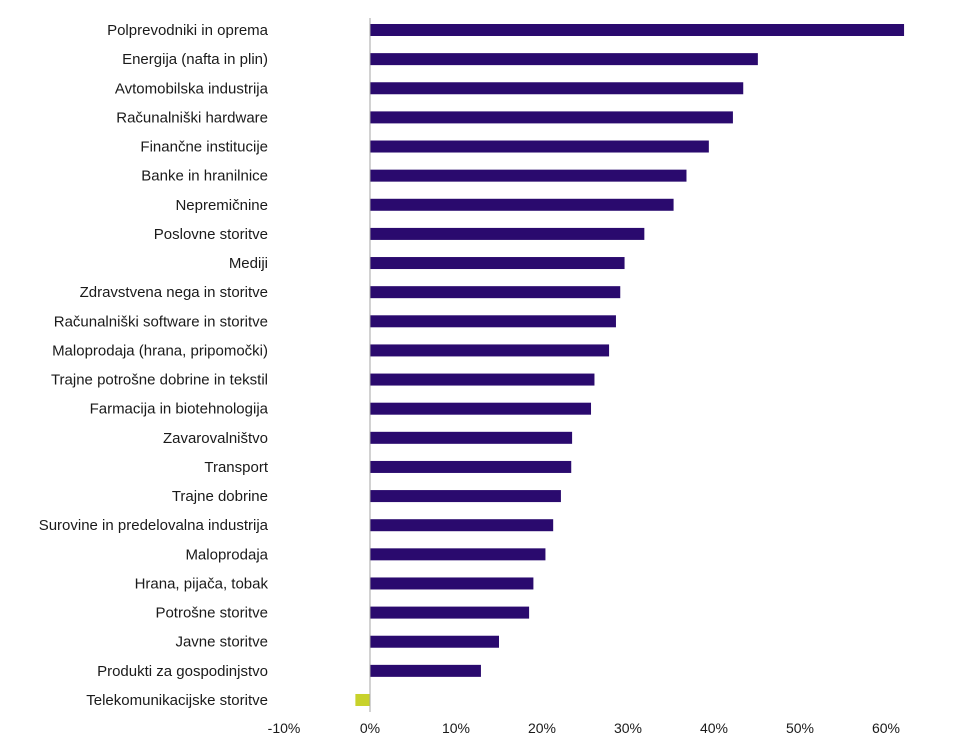 The height and width of the screenshot is (747, 961). What do you see at coordinates (370, 728) in the screenshot?
I see `x-tick-label: 0%` at bounding box center [370, 728].